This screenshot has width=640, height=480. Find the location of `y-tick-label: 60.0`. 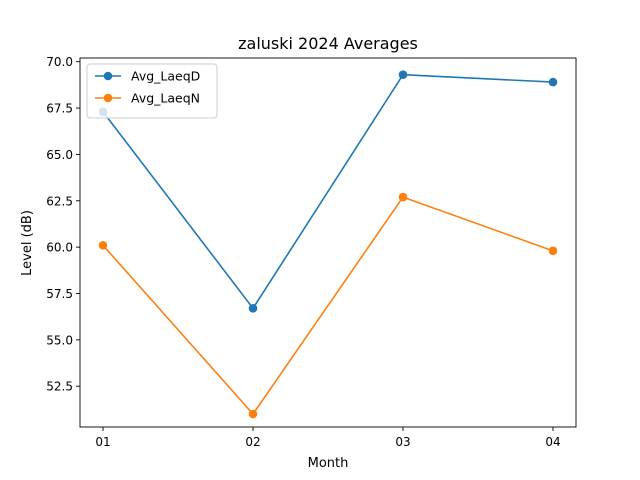

y-tick-label: 60.0 is located at coordinates (59, 248).